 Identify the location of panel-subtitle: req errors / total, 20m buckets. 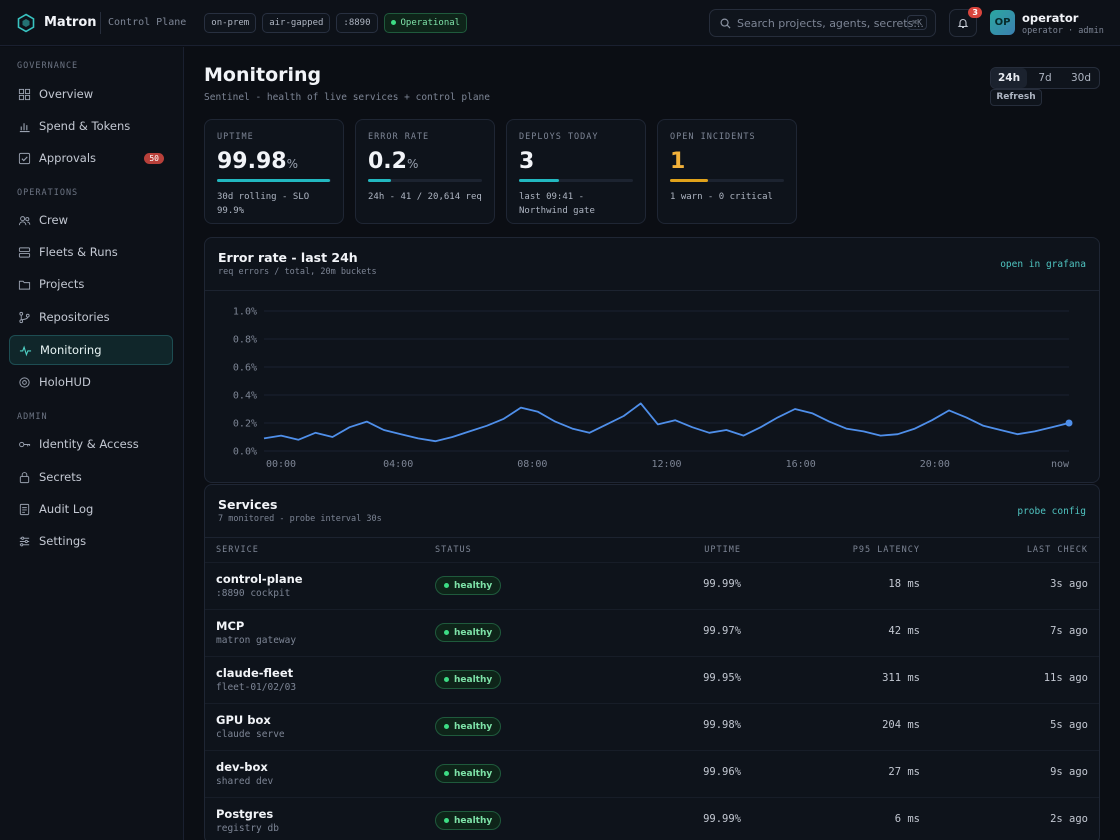
(297, 272).